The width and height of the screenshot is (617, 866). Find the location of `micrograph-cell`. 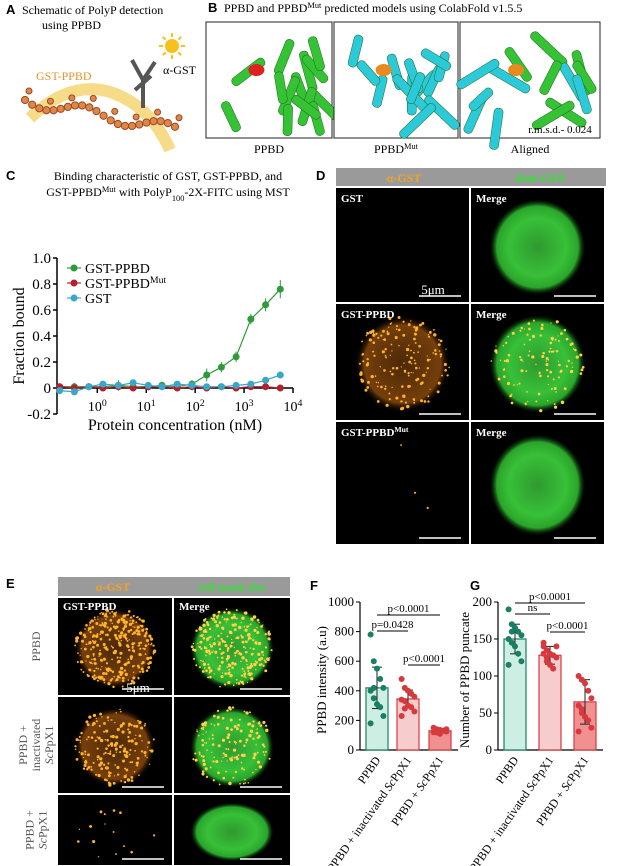

micrograph-cell is located at coordinates (232, 832).